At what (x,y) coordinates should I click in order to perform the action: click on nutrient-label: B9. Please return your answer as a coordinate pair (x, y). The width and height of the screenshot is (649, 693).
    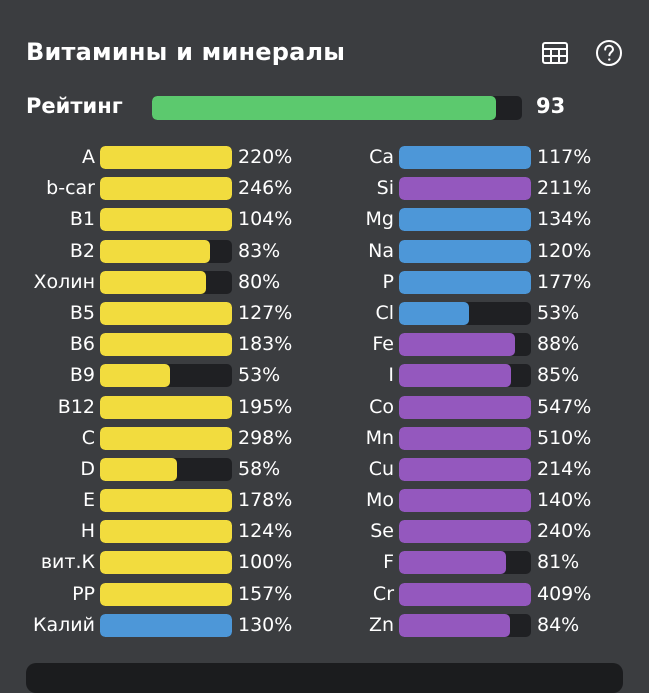
    Looking at the image, I should click on (82, 375).